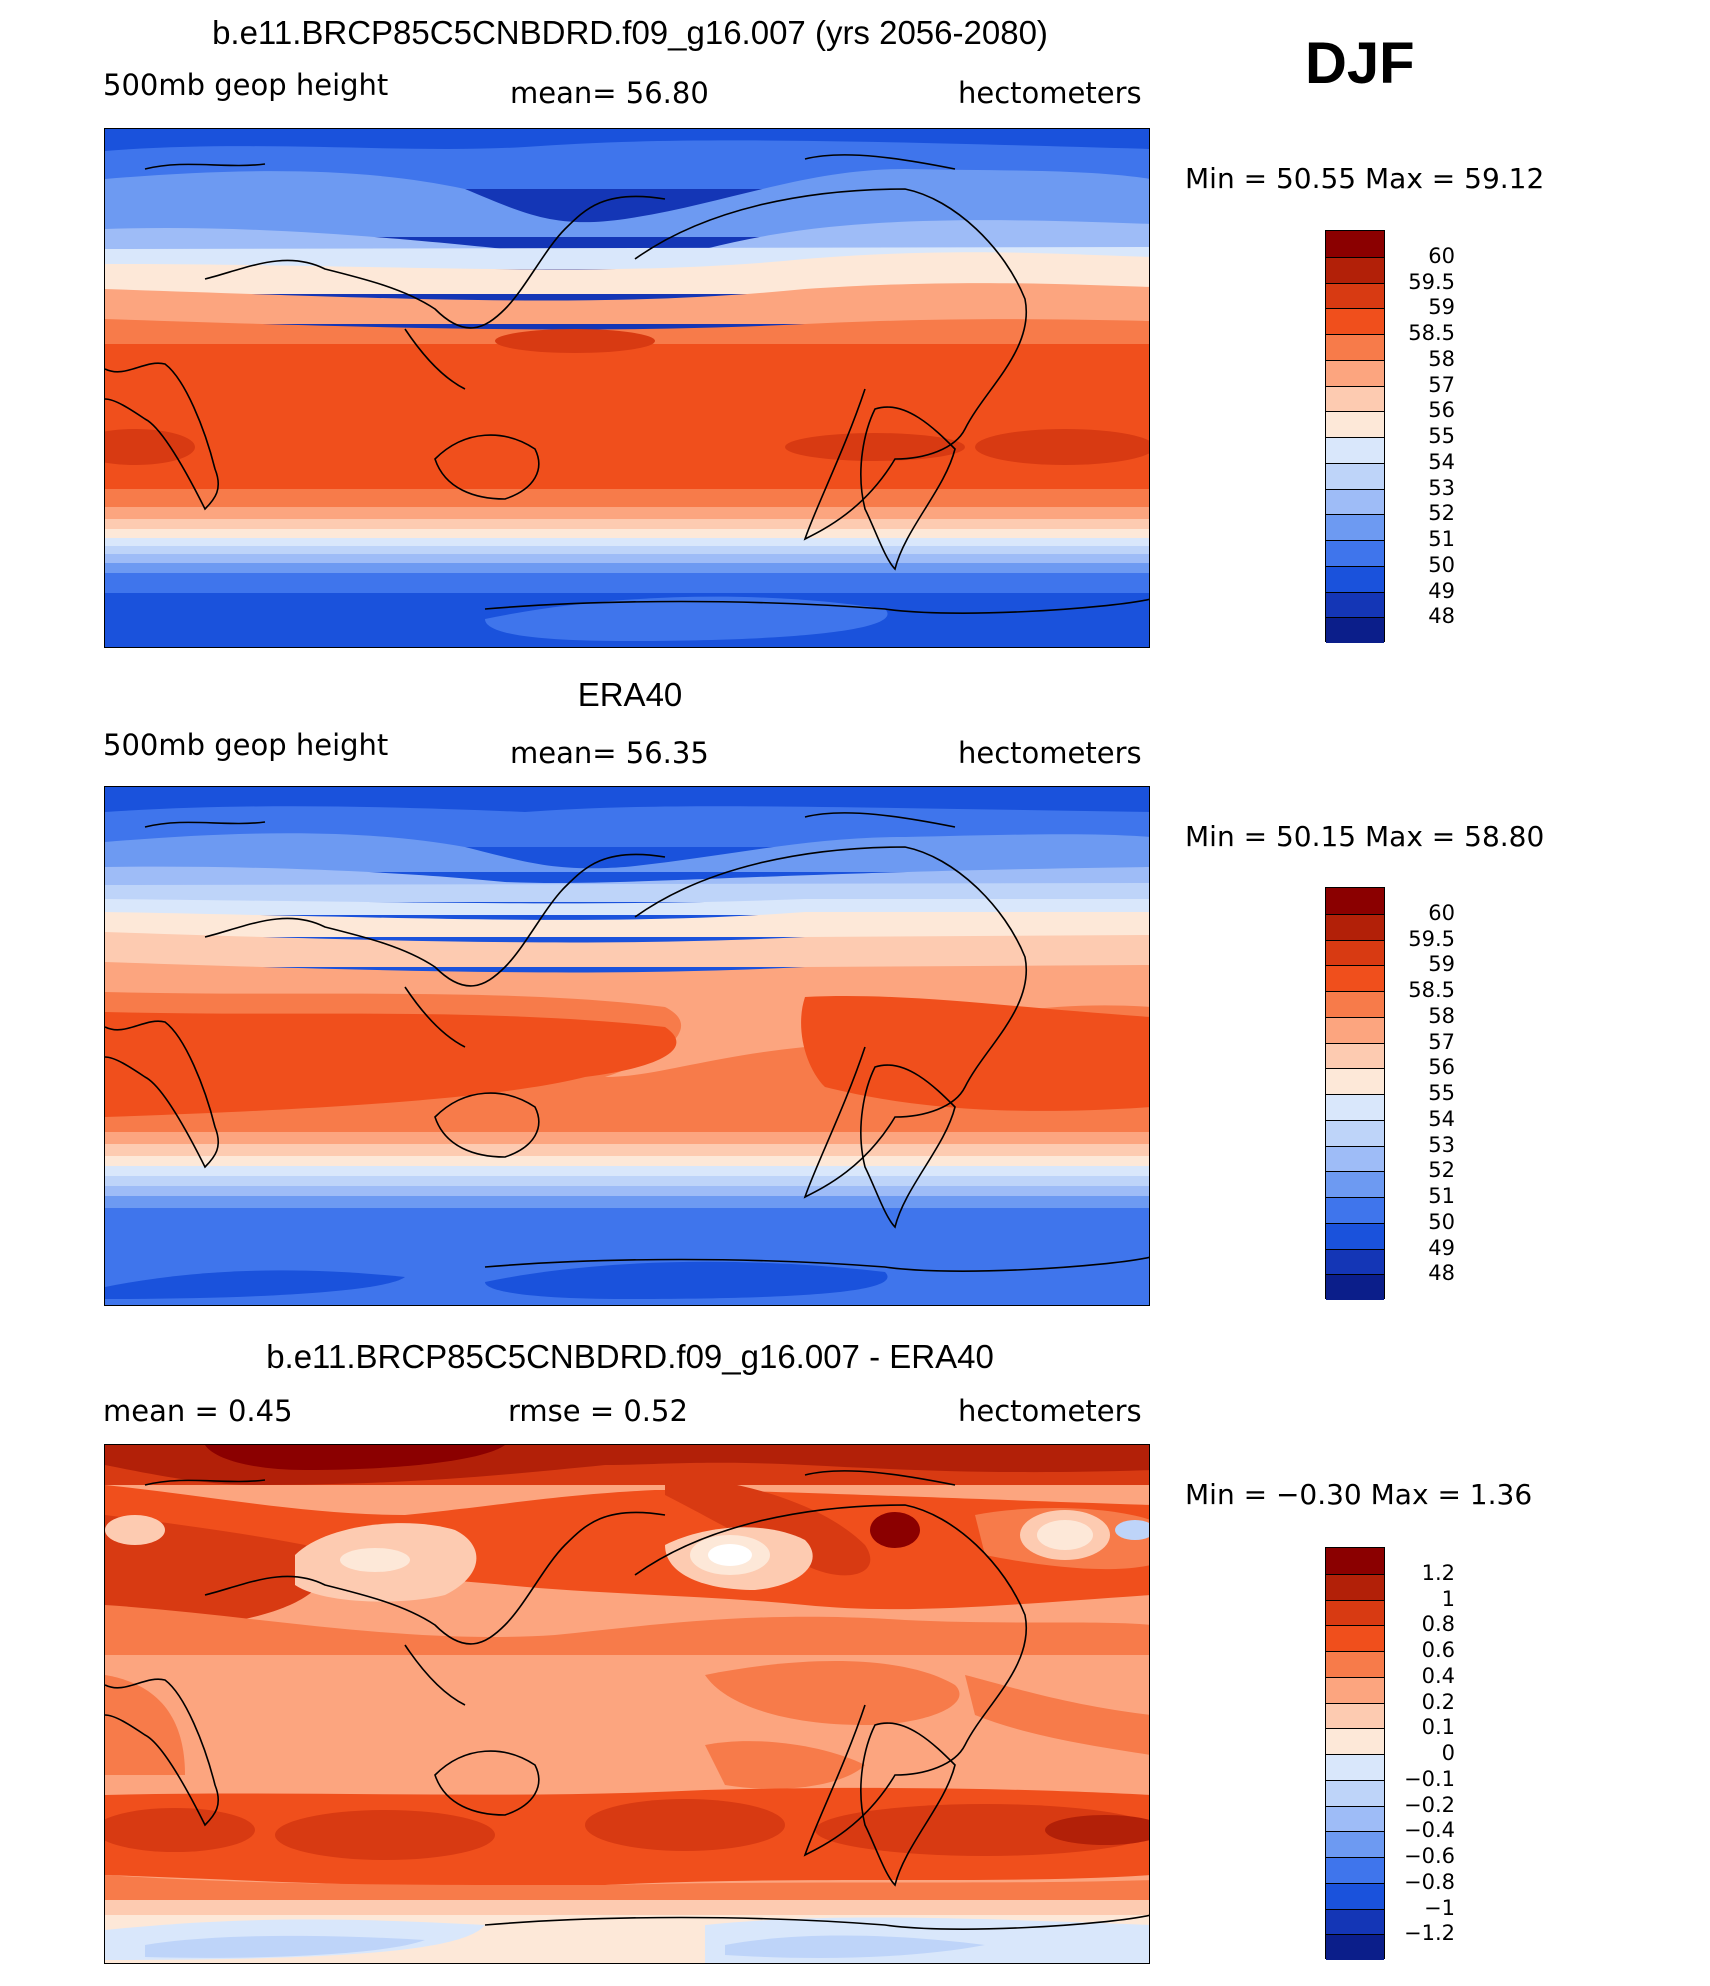 The image size is (1710, 1986). I want to click on colorbar-tick-label: −0.1, so click(1429, 1778).